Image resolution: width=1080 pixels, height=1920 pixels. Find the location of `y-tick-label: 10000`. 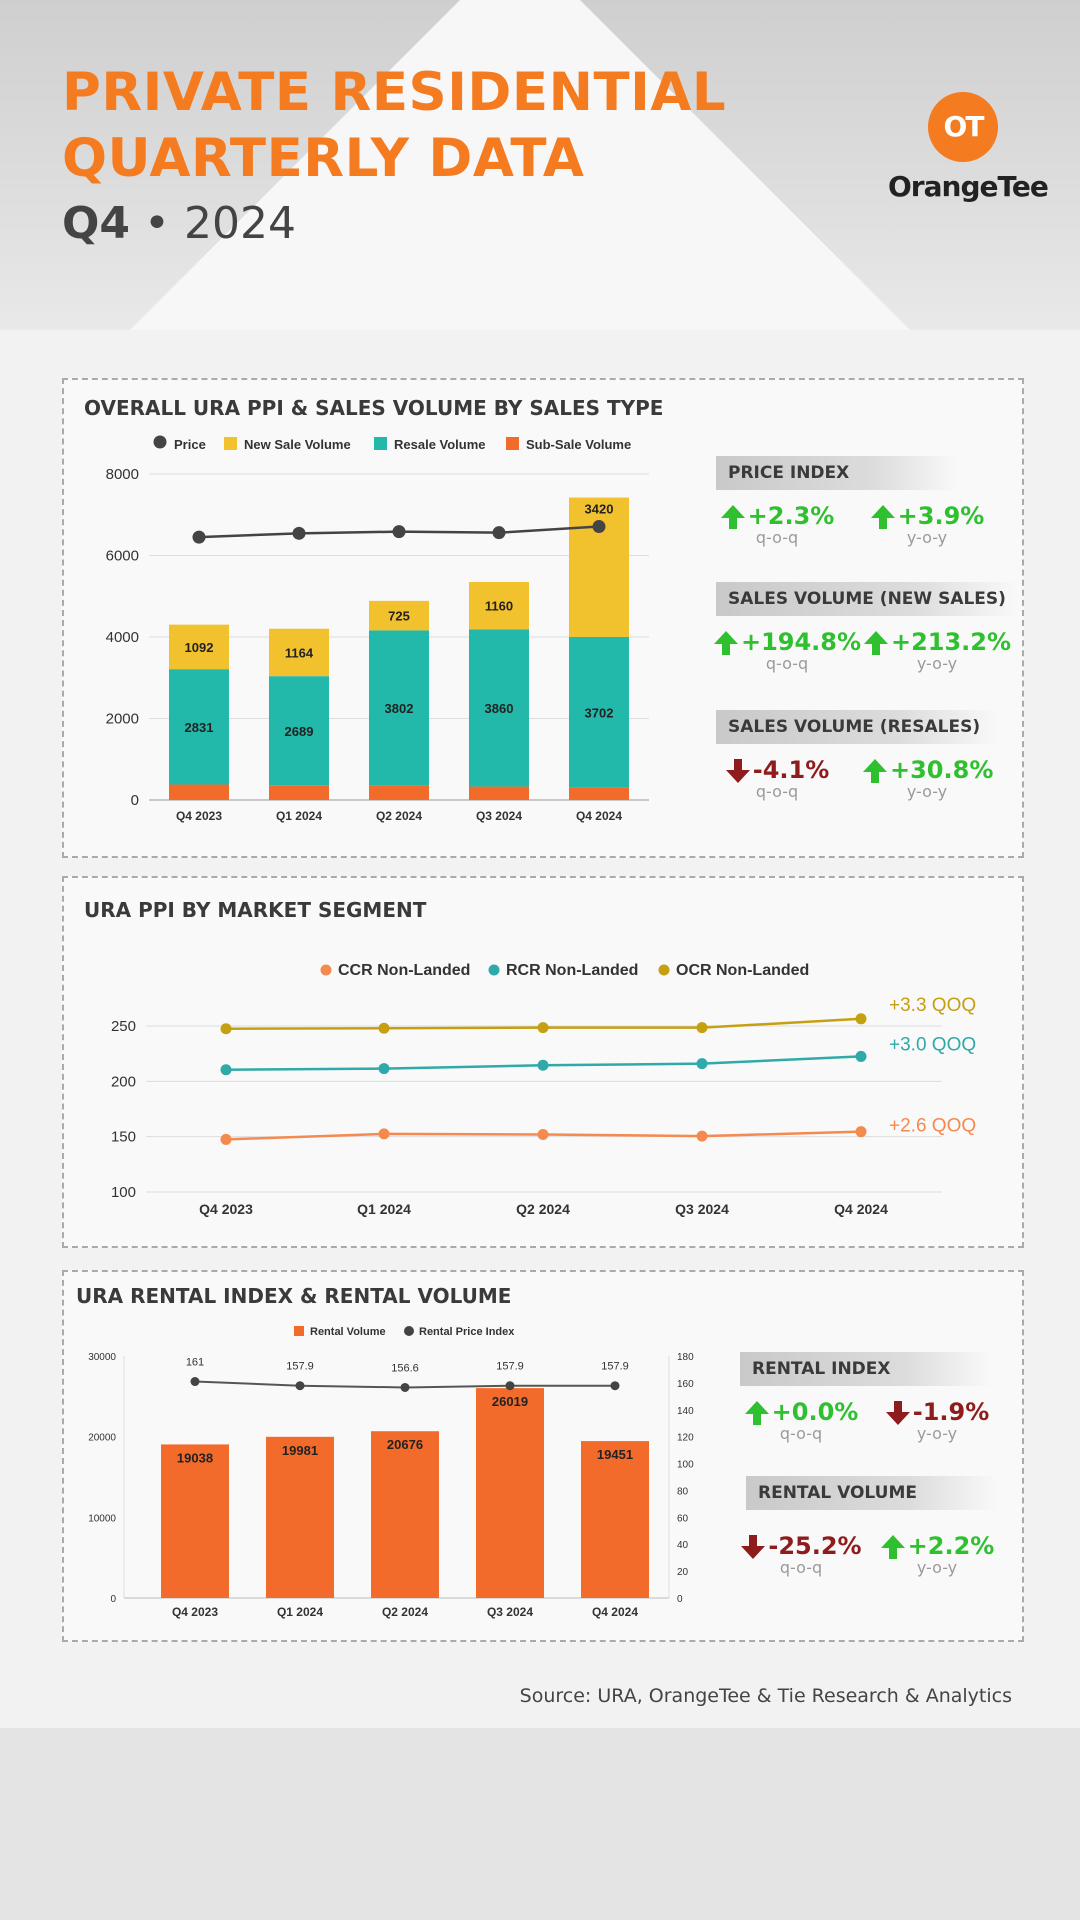

y-tick-label: 10000 is located at coordinates (102, 1518).